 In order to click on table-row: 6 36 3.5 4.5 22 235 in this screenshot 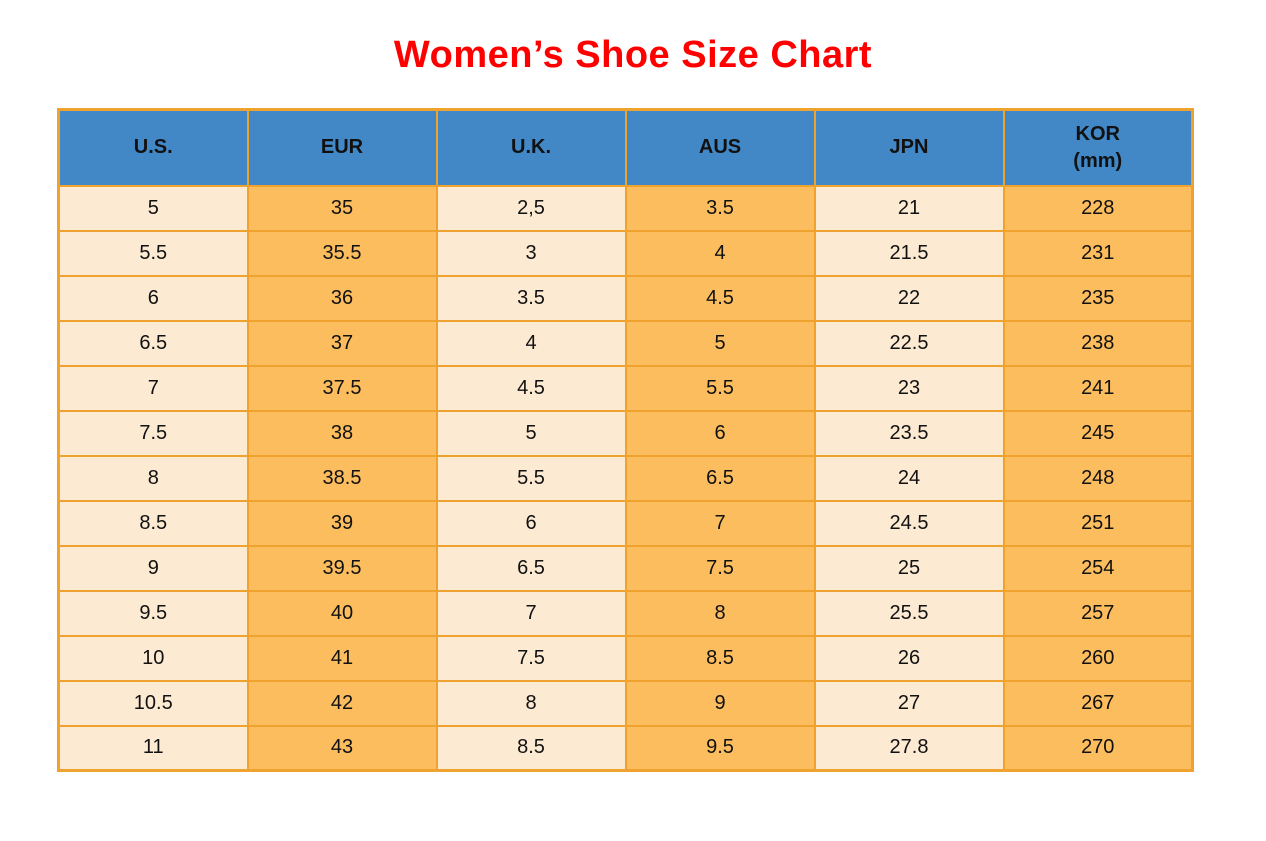, I will do `click(625, 298)`.